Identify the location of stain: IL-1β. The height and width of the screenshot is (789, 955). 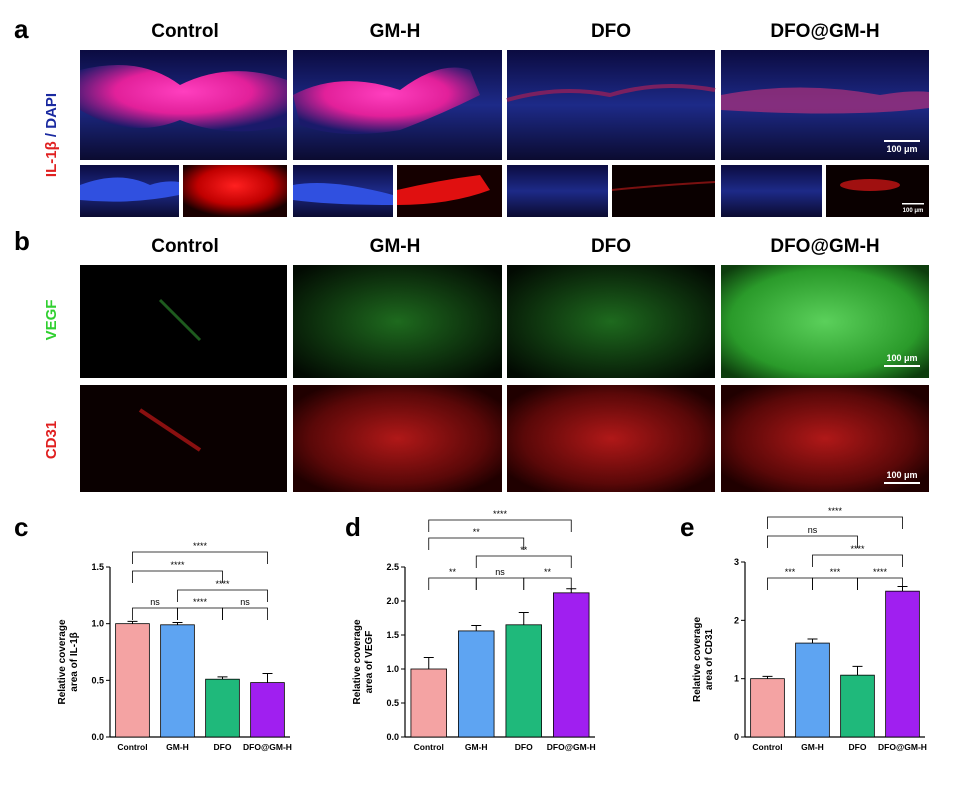
(51, 159).